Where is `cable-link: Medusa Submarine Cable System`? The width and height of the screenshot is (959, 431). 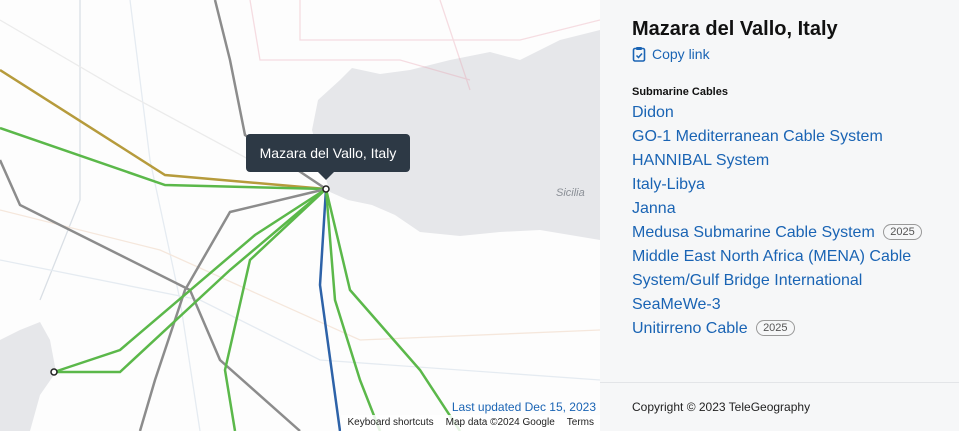
cable-link: Medusa Submarine Cable System is located at coordinates (753, 232).